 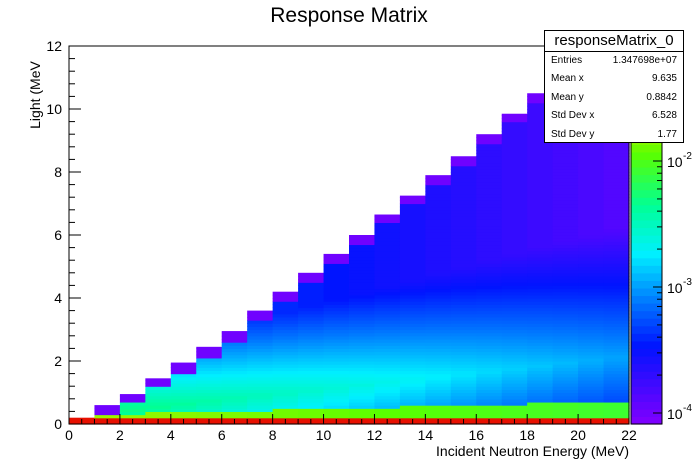 I want to click on stats-value: 9.635, so click(x=664, y=79).